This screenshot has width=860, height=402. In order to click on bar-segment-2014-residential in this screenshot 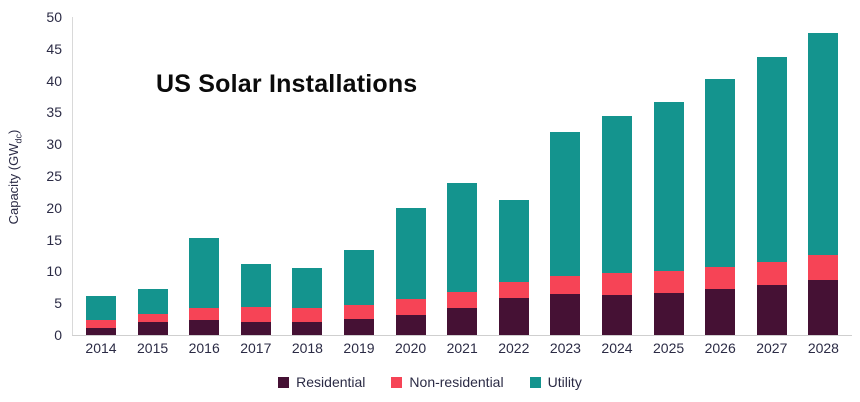, I will do `click(101, 331)`.